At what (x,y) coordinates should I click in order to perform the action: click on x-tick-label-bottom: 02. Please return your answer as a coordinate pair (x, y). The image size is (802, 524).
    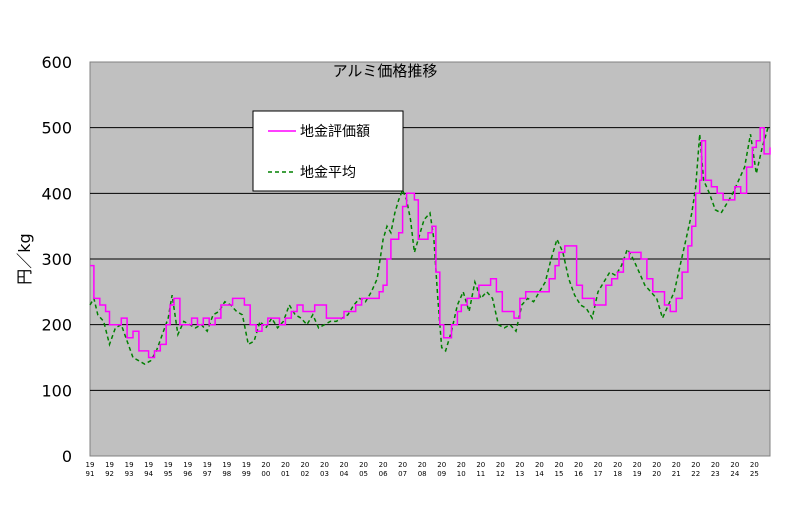
    Looking at the image, I should click on (304, 474).